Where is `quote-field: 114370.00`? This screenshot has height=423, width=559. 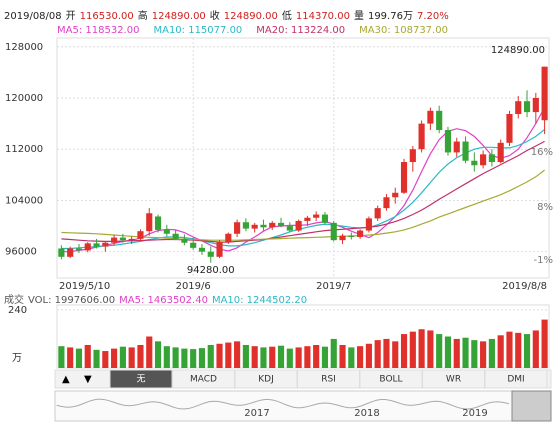 quote-field: 114370.00 is located at coordinates (322, 16).